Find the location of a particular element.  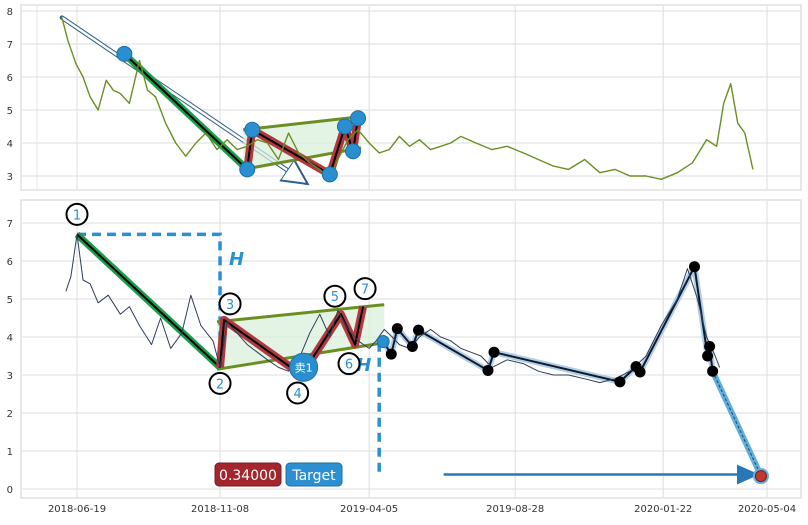

bottom-y-tick-label: 0 is located at coordinates (10, 490).